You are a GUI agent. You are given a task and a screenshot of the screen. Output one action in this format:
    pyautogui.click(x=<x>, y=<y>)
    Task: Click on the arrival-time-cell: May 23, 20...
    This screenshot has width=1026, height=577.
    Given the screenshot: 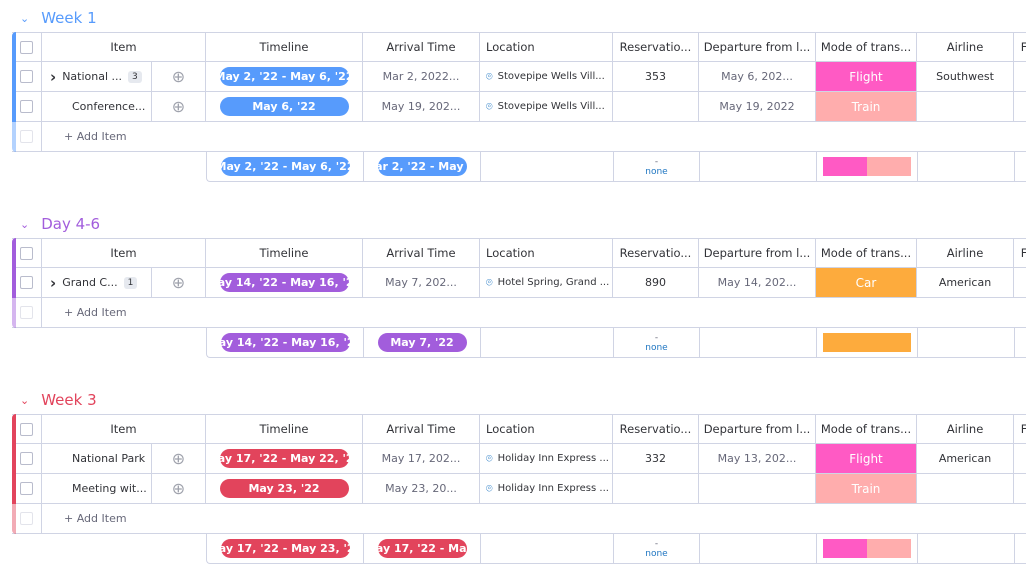 What is the action you would take?
    pyautogui.click(x=421, y=488)
    